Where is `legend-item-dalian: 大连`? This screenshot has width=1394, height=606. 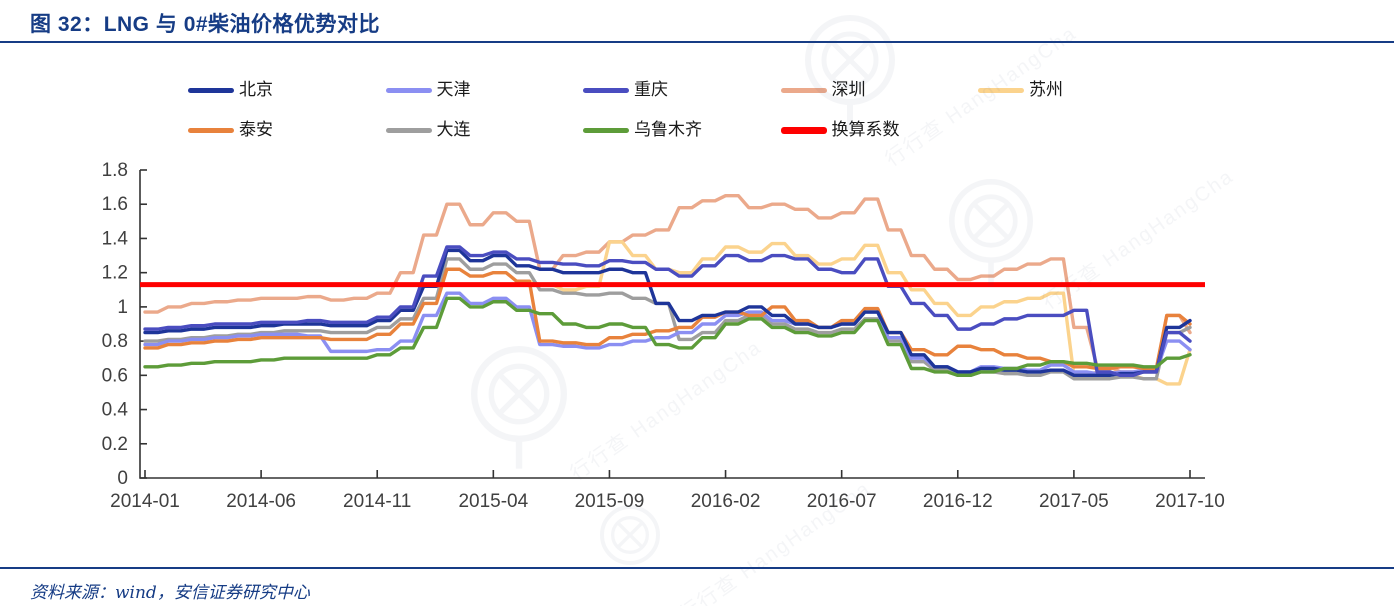 legend-item-dalian: 大连 is located at coordinates (428, 130).